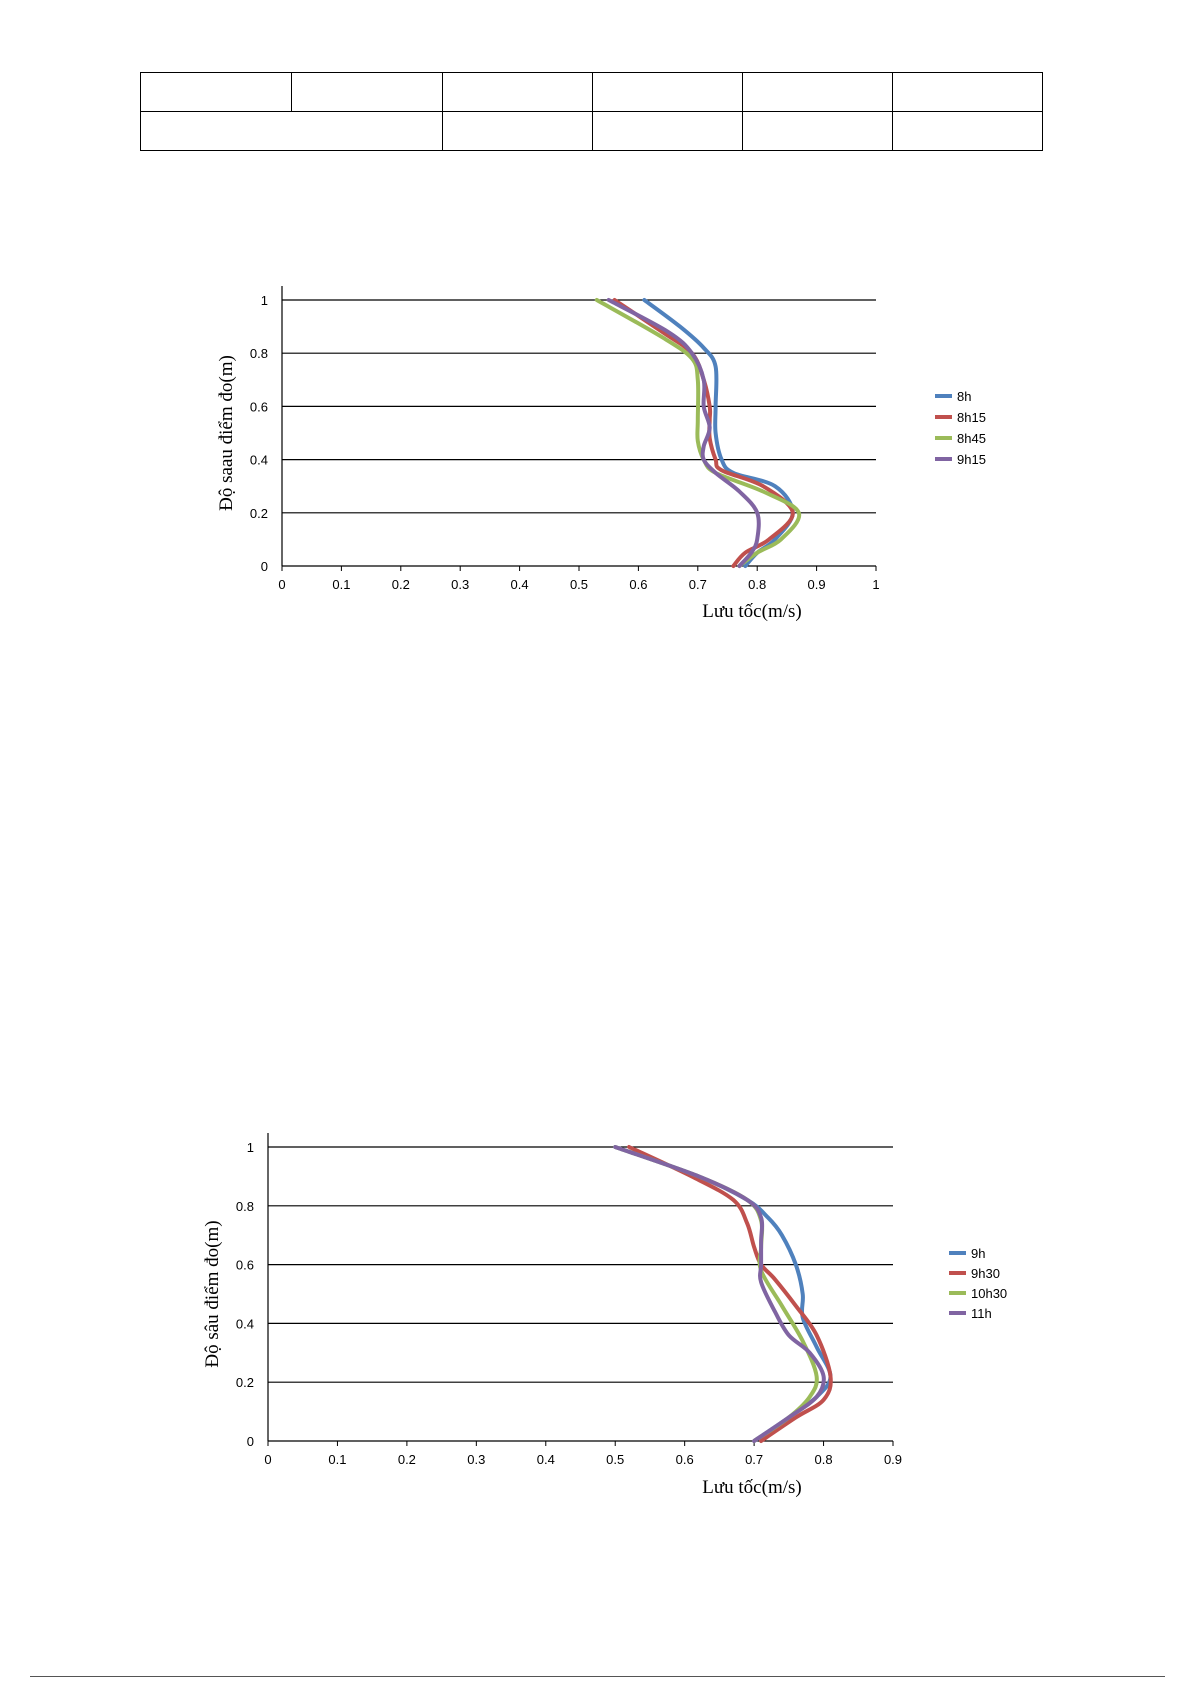 The image size is (1191, 1685). I want to click on legend-label: 8h, so click(964, 396).